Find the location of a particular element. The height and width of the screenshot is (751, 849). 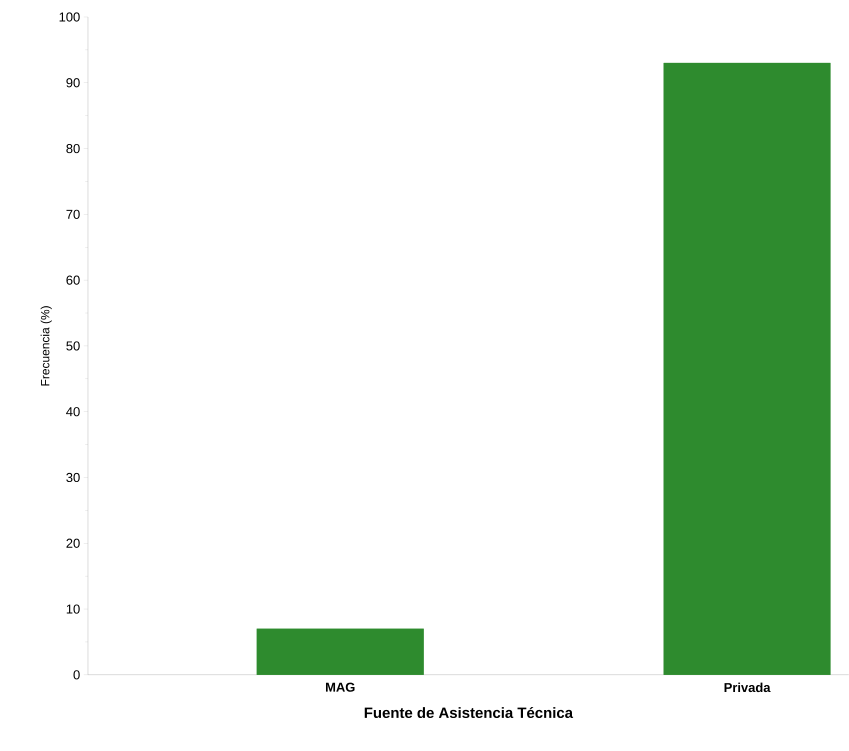

y-tick-label: 50 is located at coordinates (73, 346).